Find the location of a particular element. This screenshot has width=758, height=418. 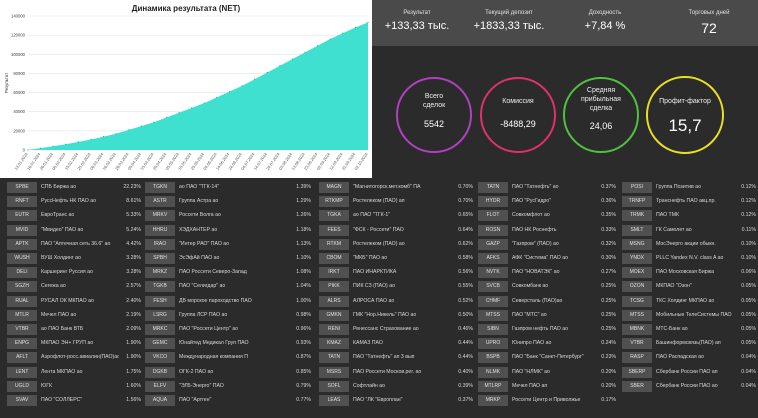

ticker-badge: HYDR is located at coordinates (493, 202).